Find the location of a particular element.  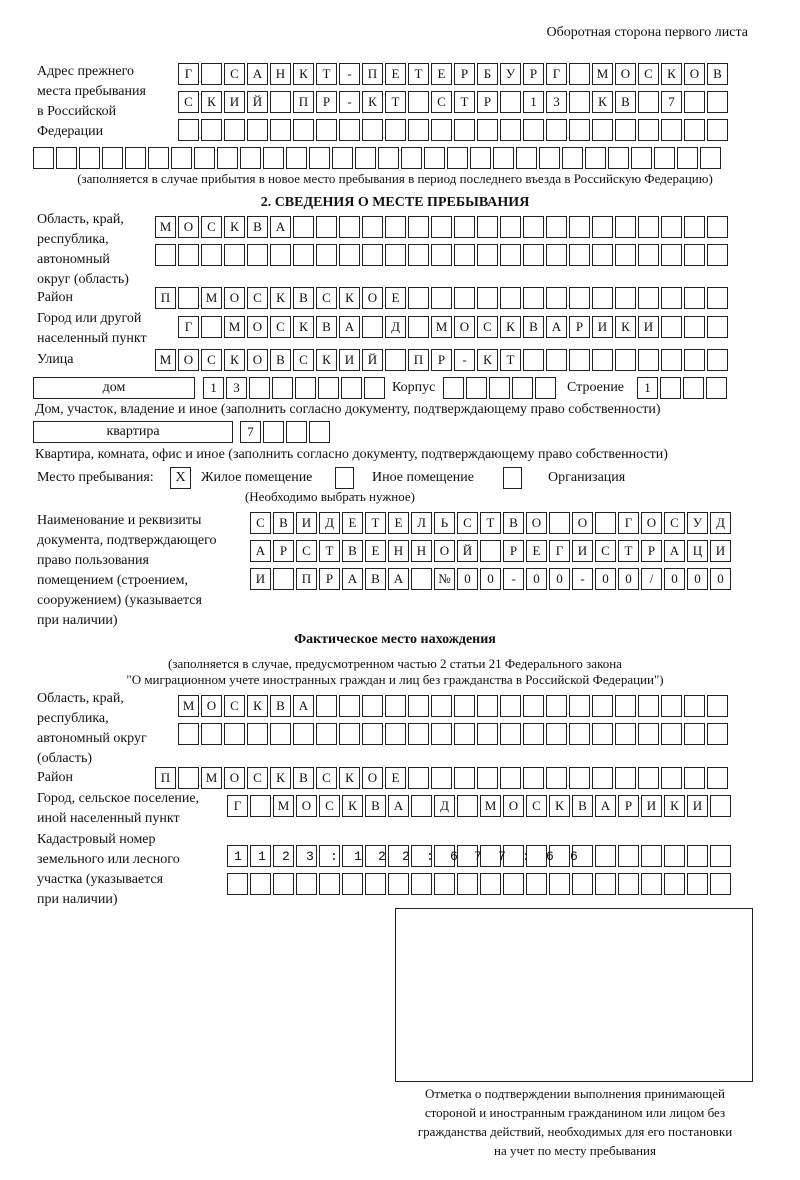

letter-cell: 3 is located at coordinates (236, 388).